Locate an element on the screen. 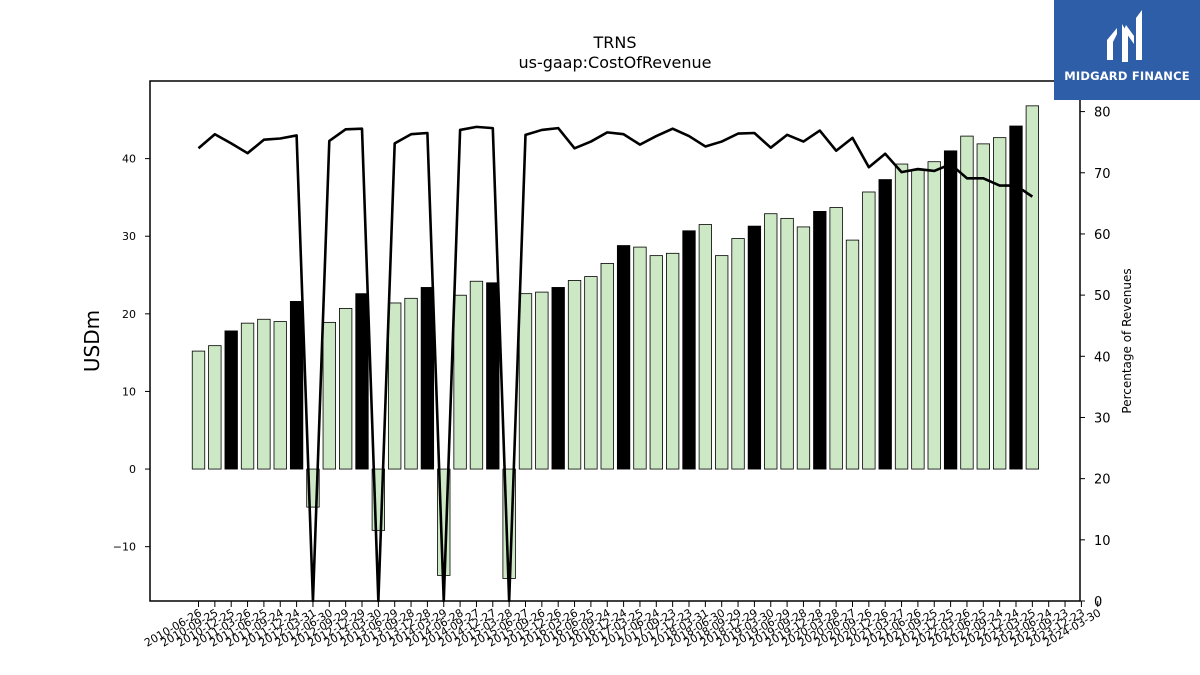 The height and width of the screenshot is (675, 1200). y2-tick-label: 80 is located at coordinates (1102, 113).